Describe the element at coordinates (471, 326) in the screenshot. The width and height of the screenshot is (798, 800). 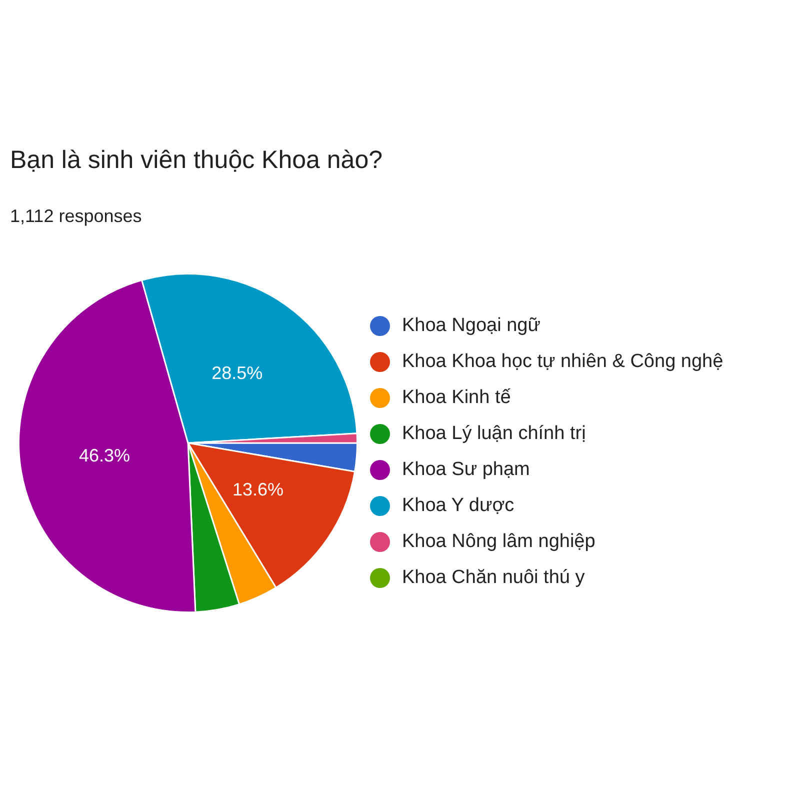
I see `legend-label: Khoa Ngoại ngữ` at that location.